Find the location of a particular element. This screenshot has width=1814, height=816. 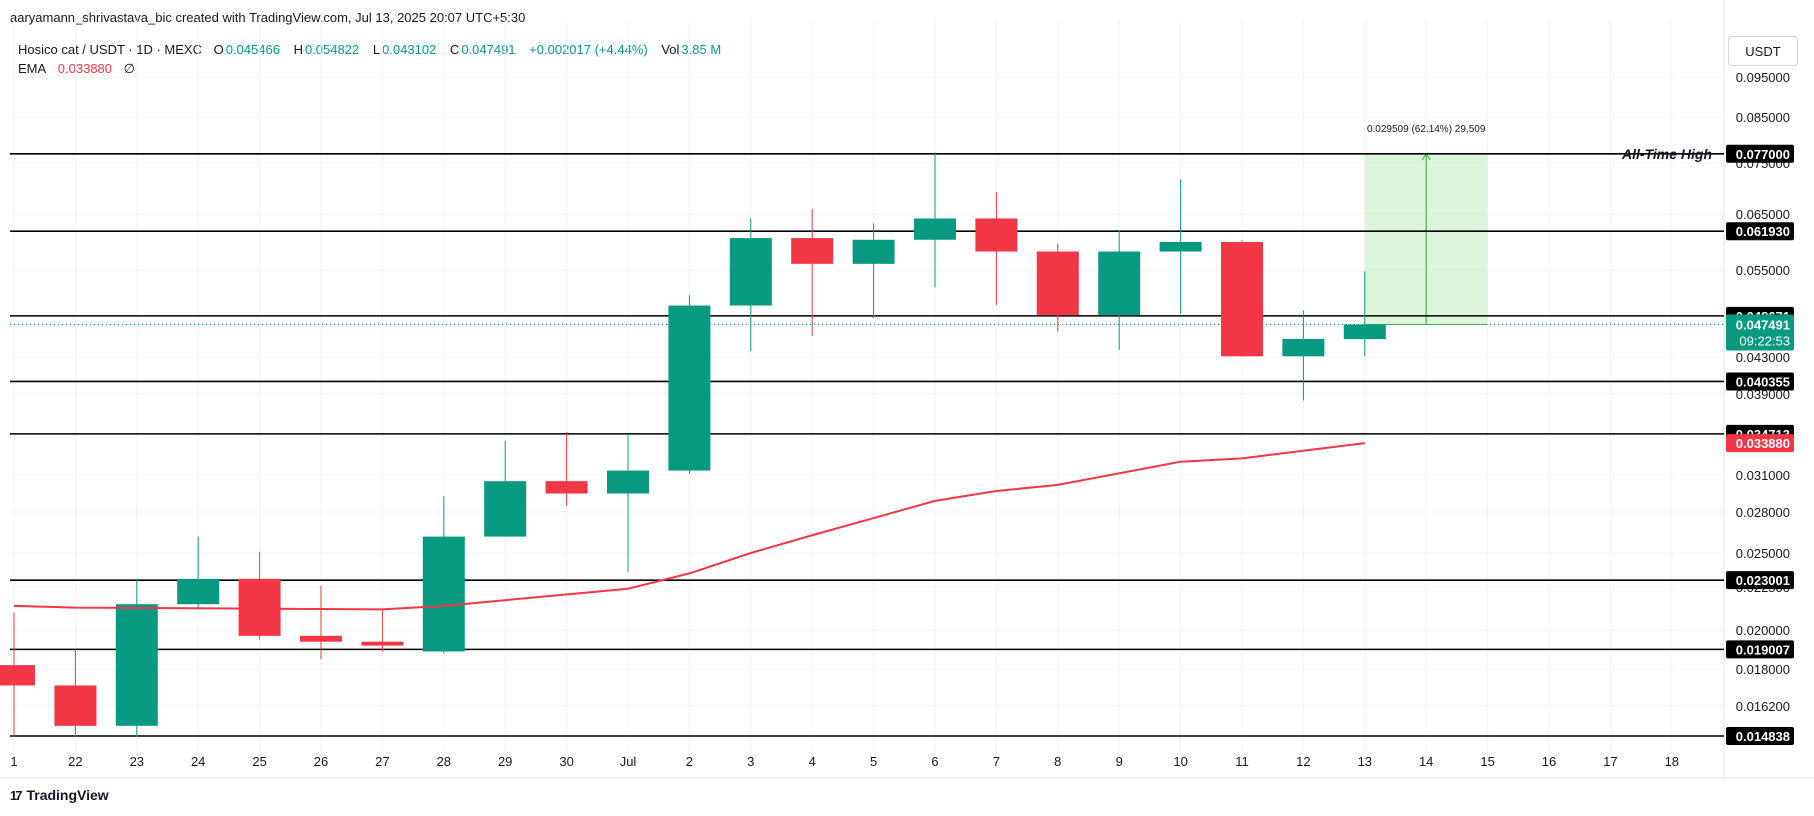

all-time-high-annotation: All-Time High is located at coordinates (1666, 154).